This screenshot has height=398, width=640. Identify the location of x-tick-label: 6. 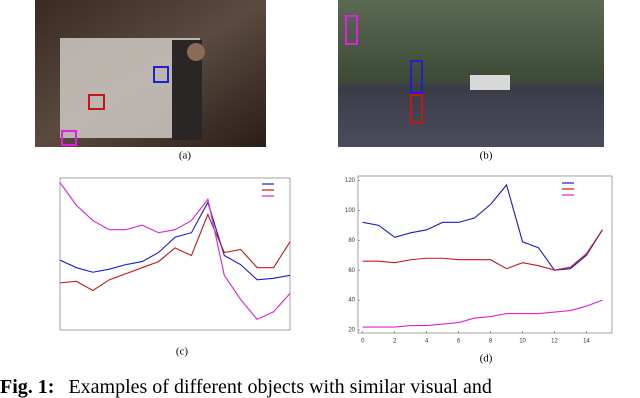
(459, 342).